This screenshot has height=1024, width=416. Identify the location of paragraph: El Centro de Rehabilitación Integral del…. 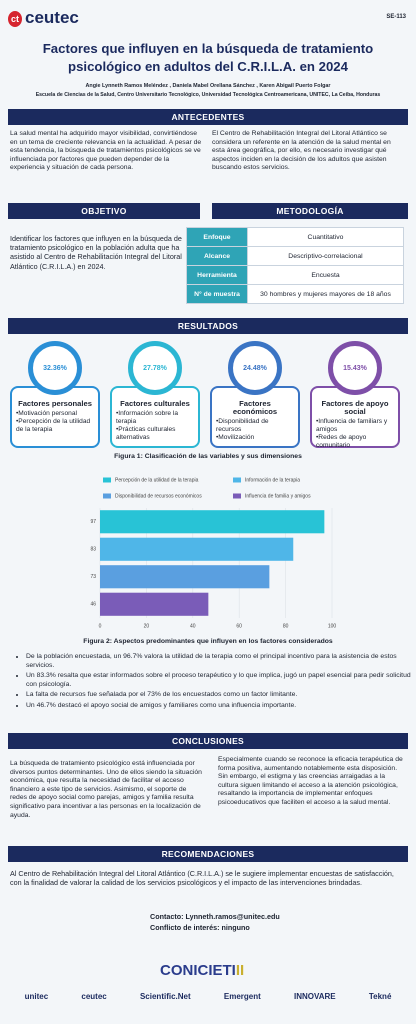
(301, 151).